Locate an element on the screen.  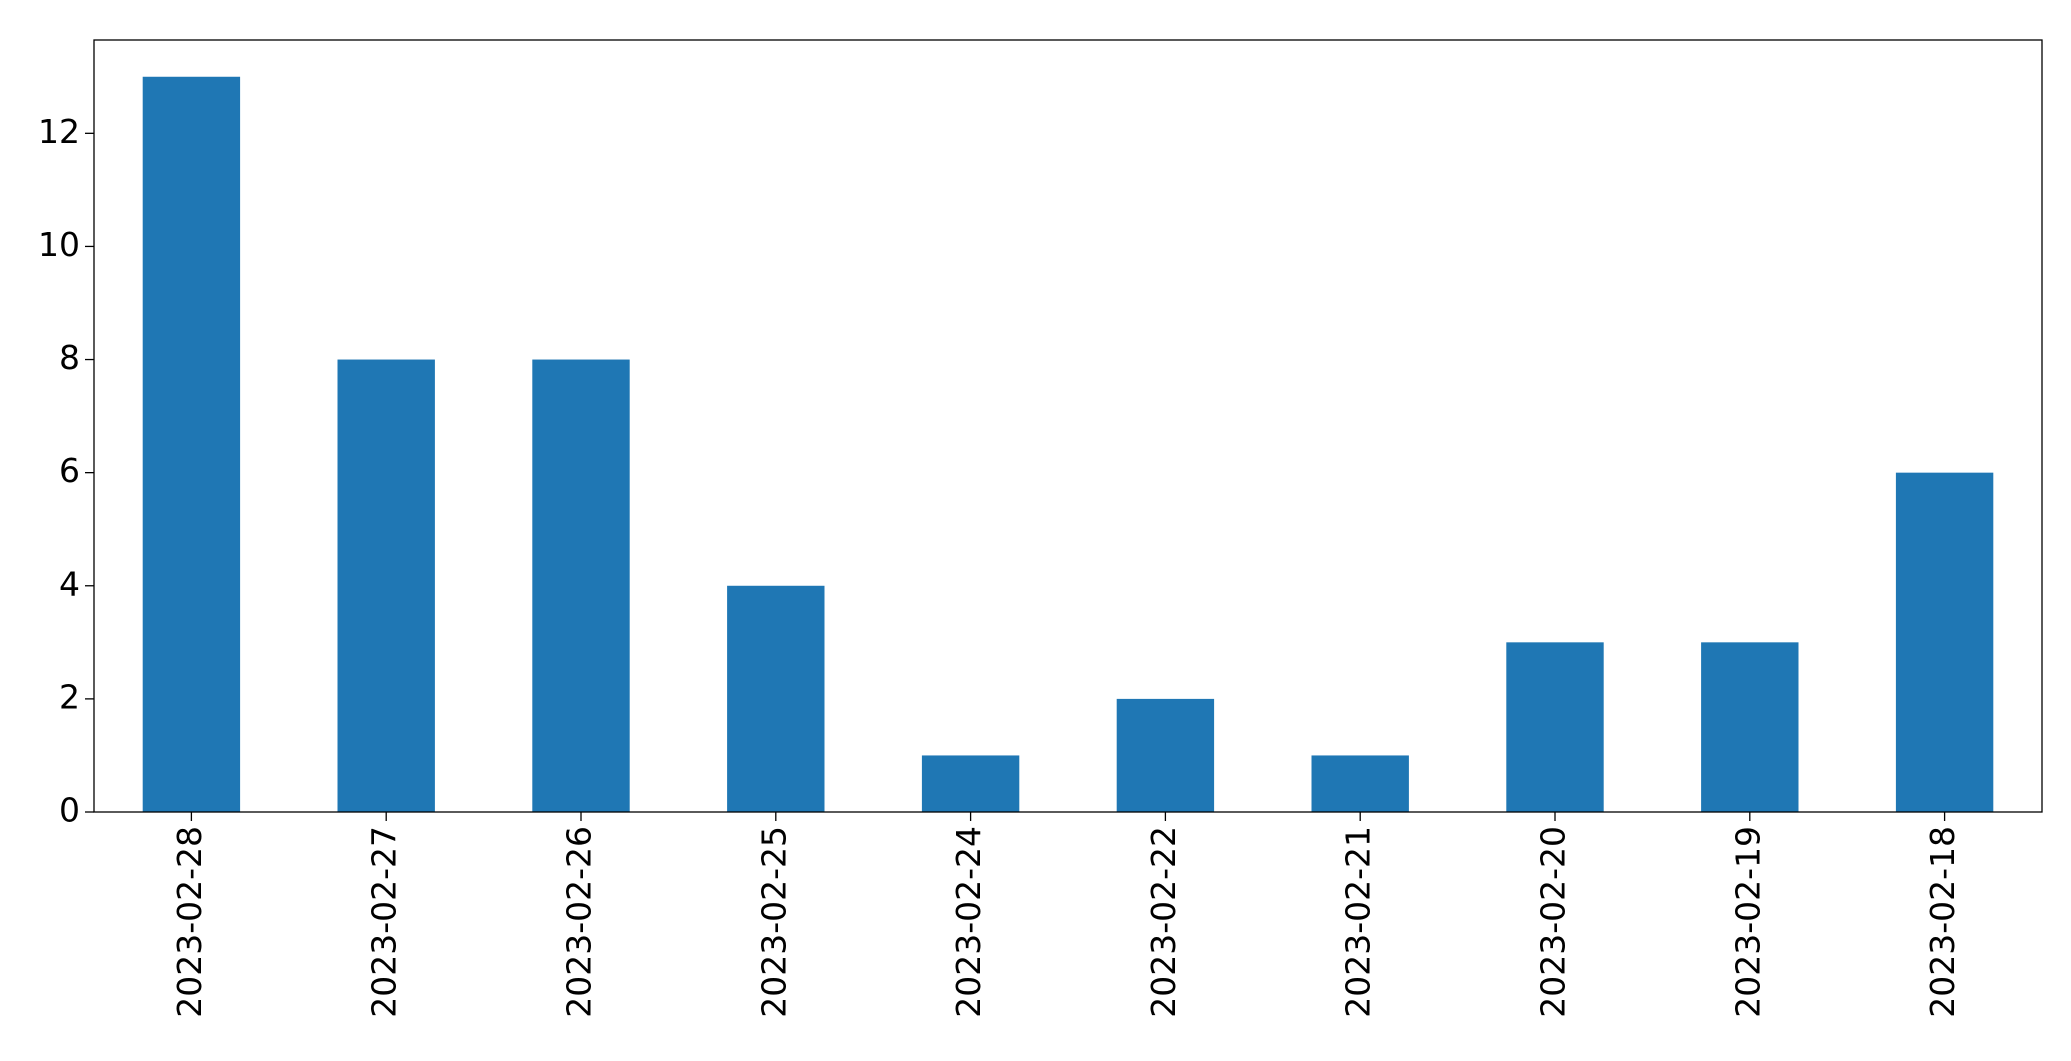
x-tick-label: 2023-02-19 is located at coordinates (1747, 922).